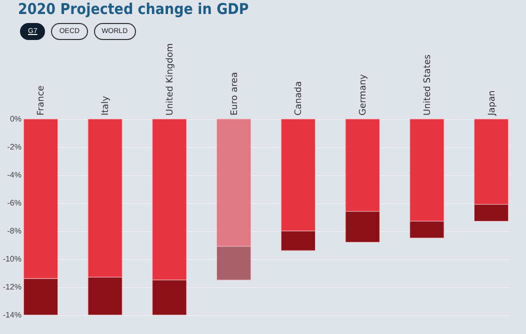 This screenshot has width=526, height=334. I want to click on chart-title: 2020 Projected change in GDP, so click(133, 9).